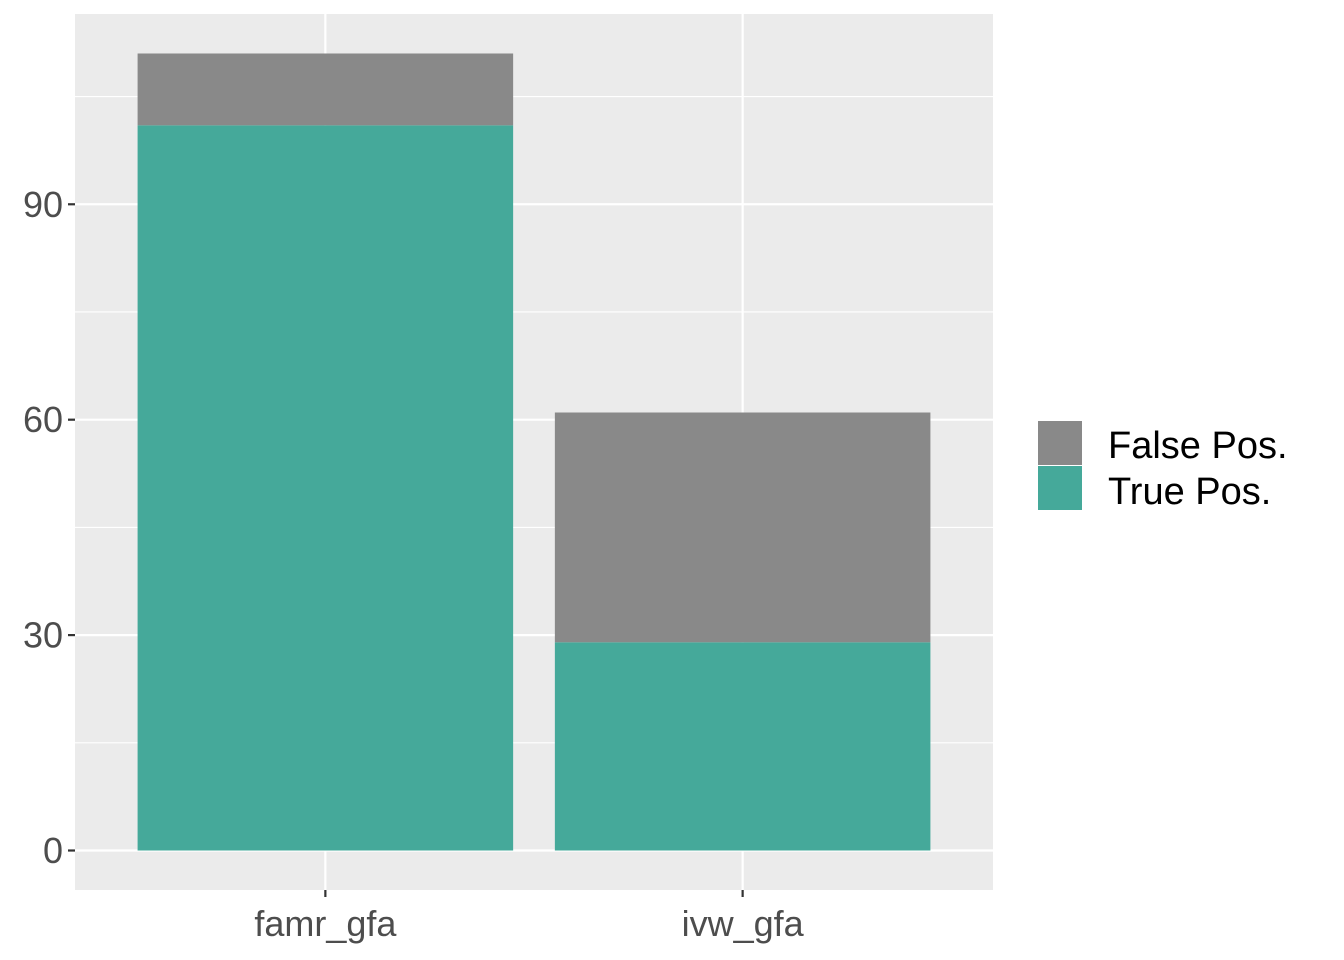  What do you see at coordinates (1060, 488) in the screenshot?
I see `legend-key-true-pos` at bounding box center [1060, 488].